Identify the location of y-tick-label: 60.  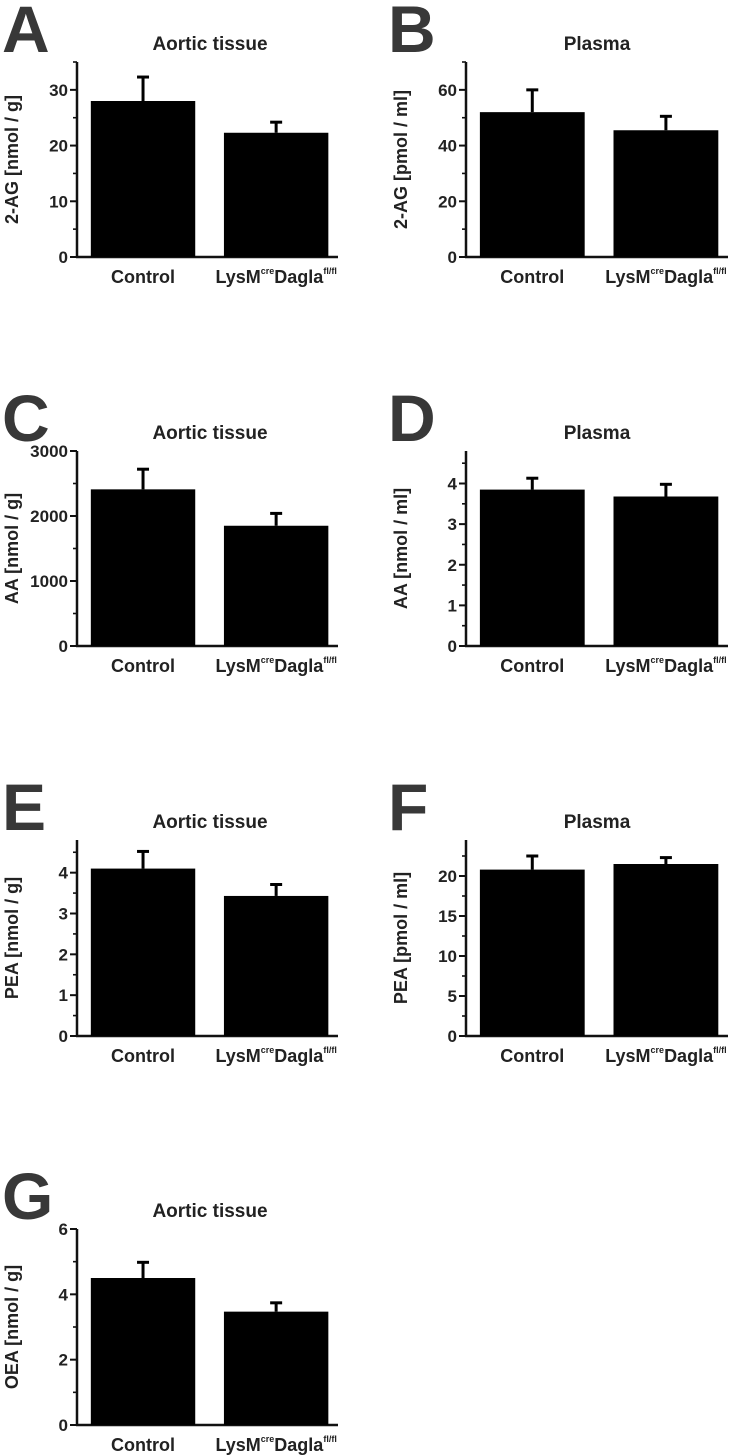
(447, 90).